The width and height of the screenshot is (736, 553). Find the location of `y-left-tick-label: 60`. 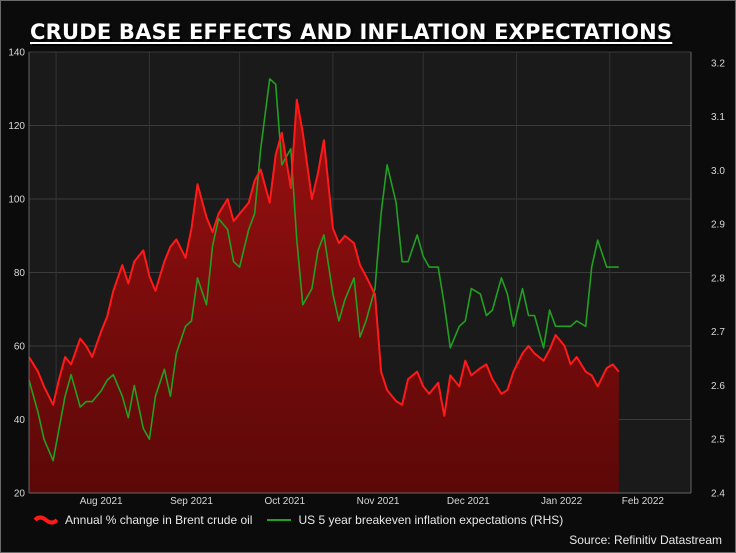

y-left-tick-label: 60 is located at coordinates (20, 347).